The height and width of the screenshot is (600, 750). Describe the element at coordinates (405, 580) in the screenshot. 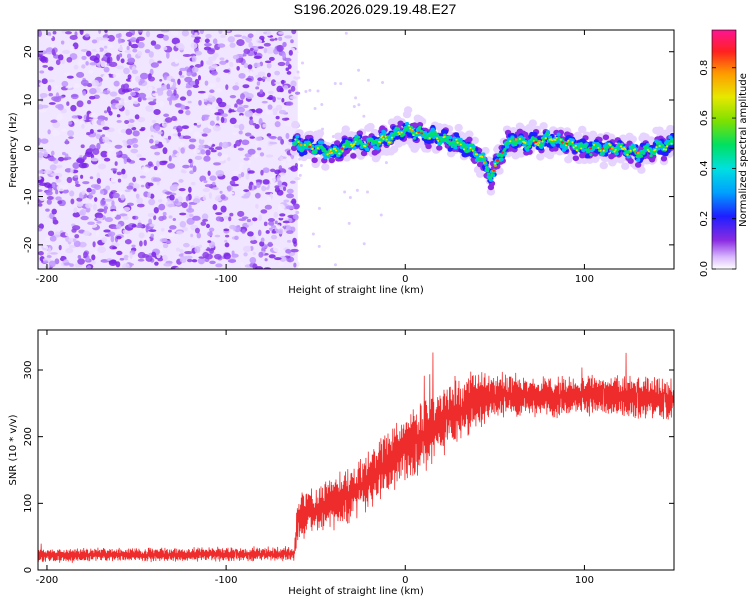

I see `snr-x-tick-label: 0` at that location.